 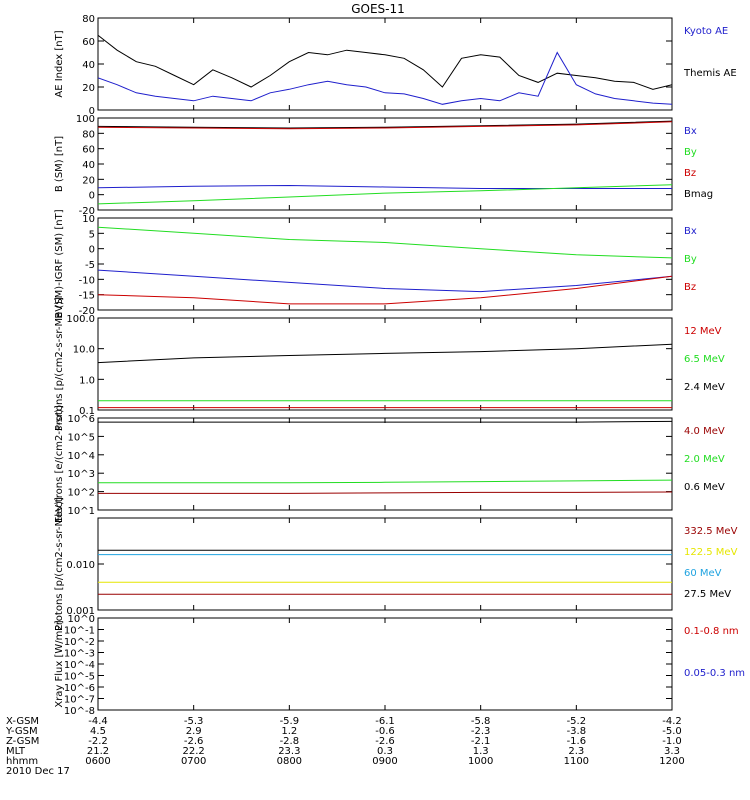 What do you see at coordinates (481, 721) in the screenshot?
I see `ephemeris-value: -5.8` at bounding box center [481, 721].